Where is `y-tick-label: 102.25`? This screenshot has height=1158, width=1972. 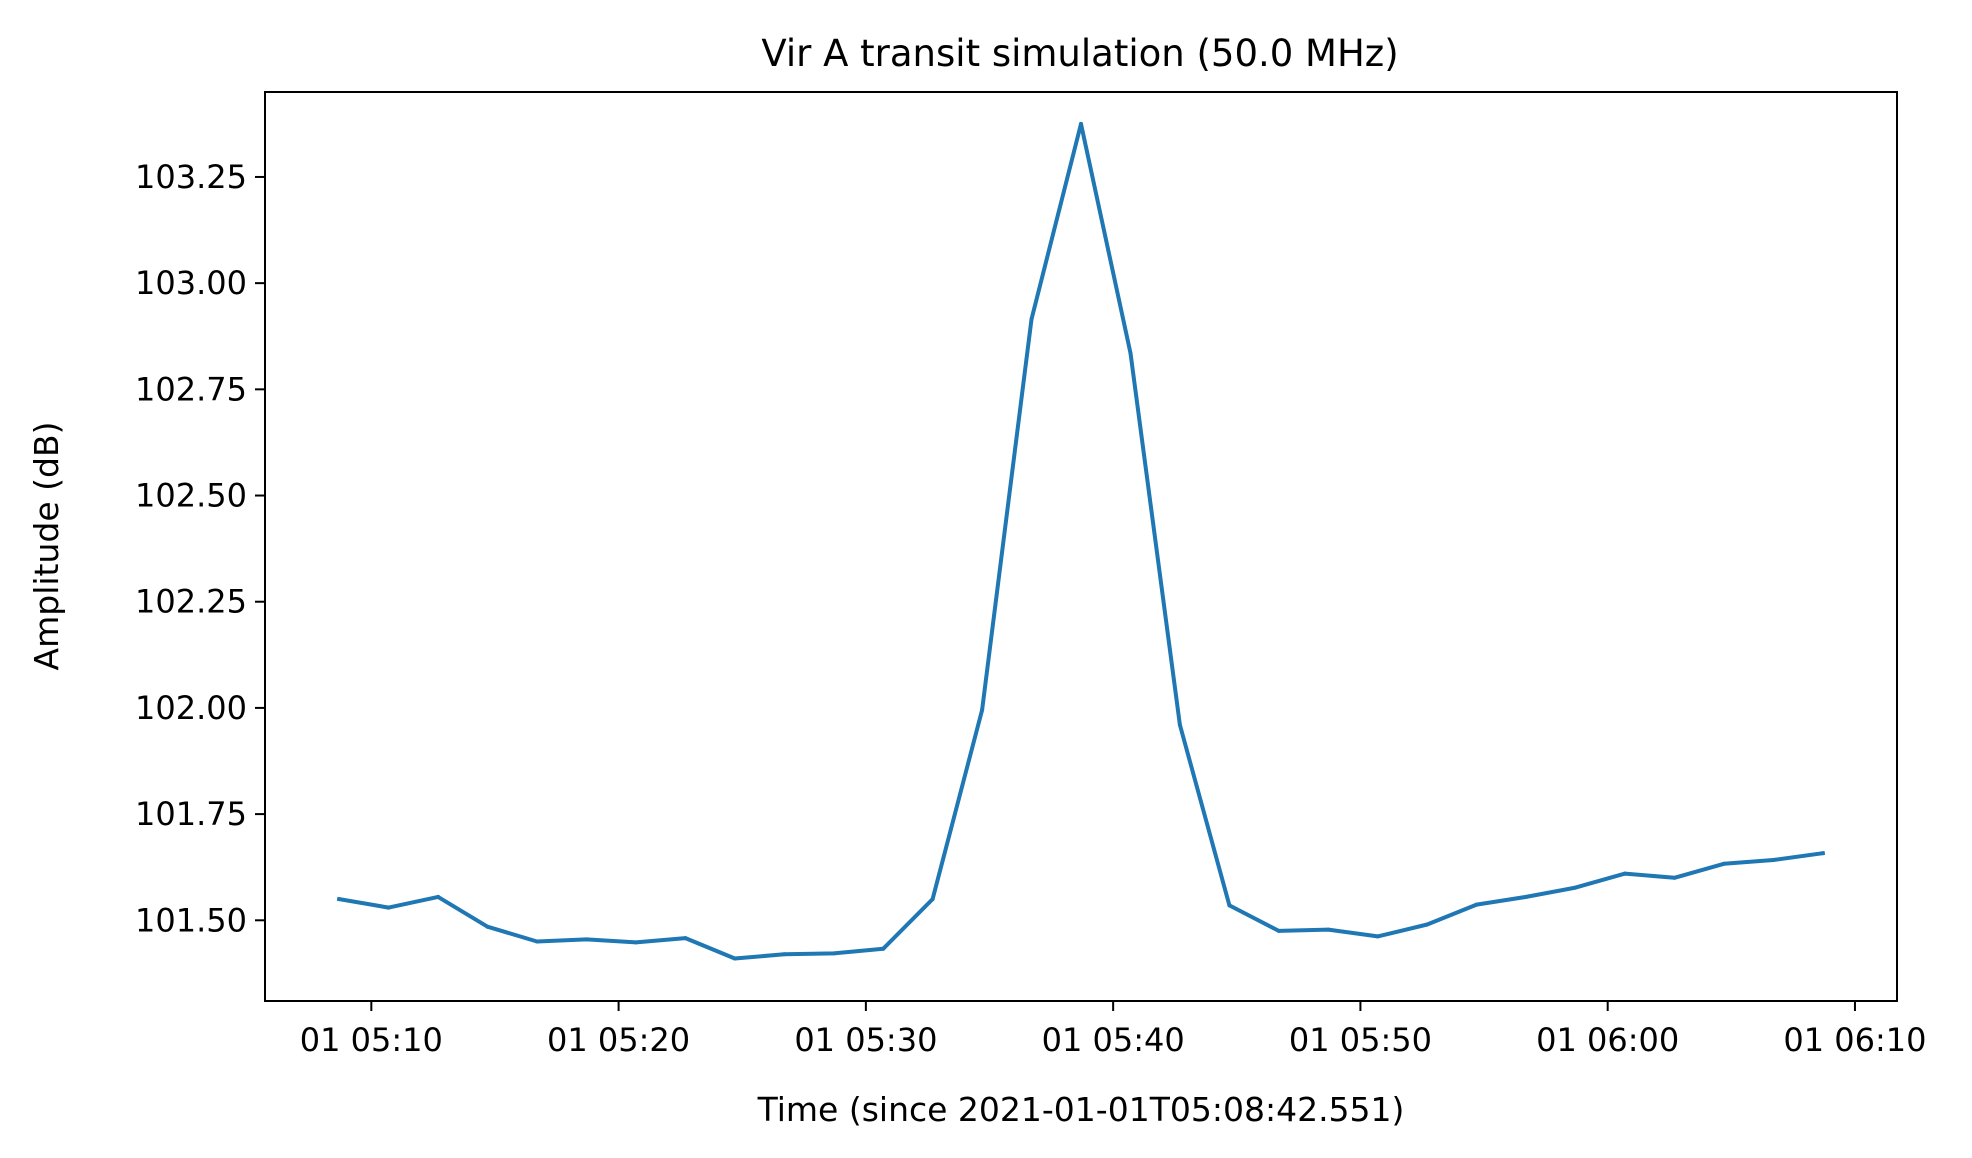
y-tick-label: 102.25 is located at coordinates (191, 602).